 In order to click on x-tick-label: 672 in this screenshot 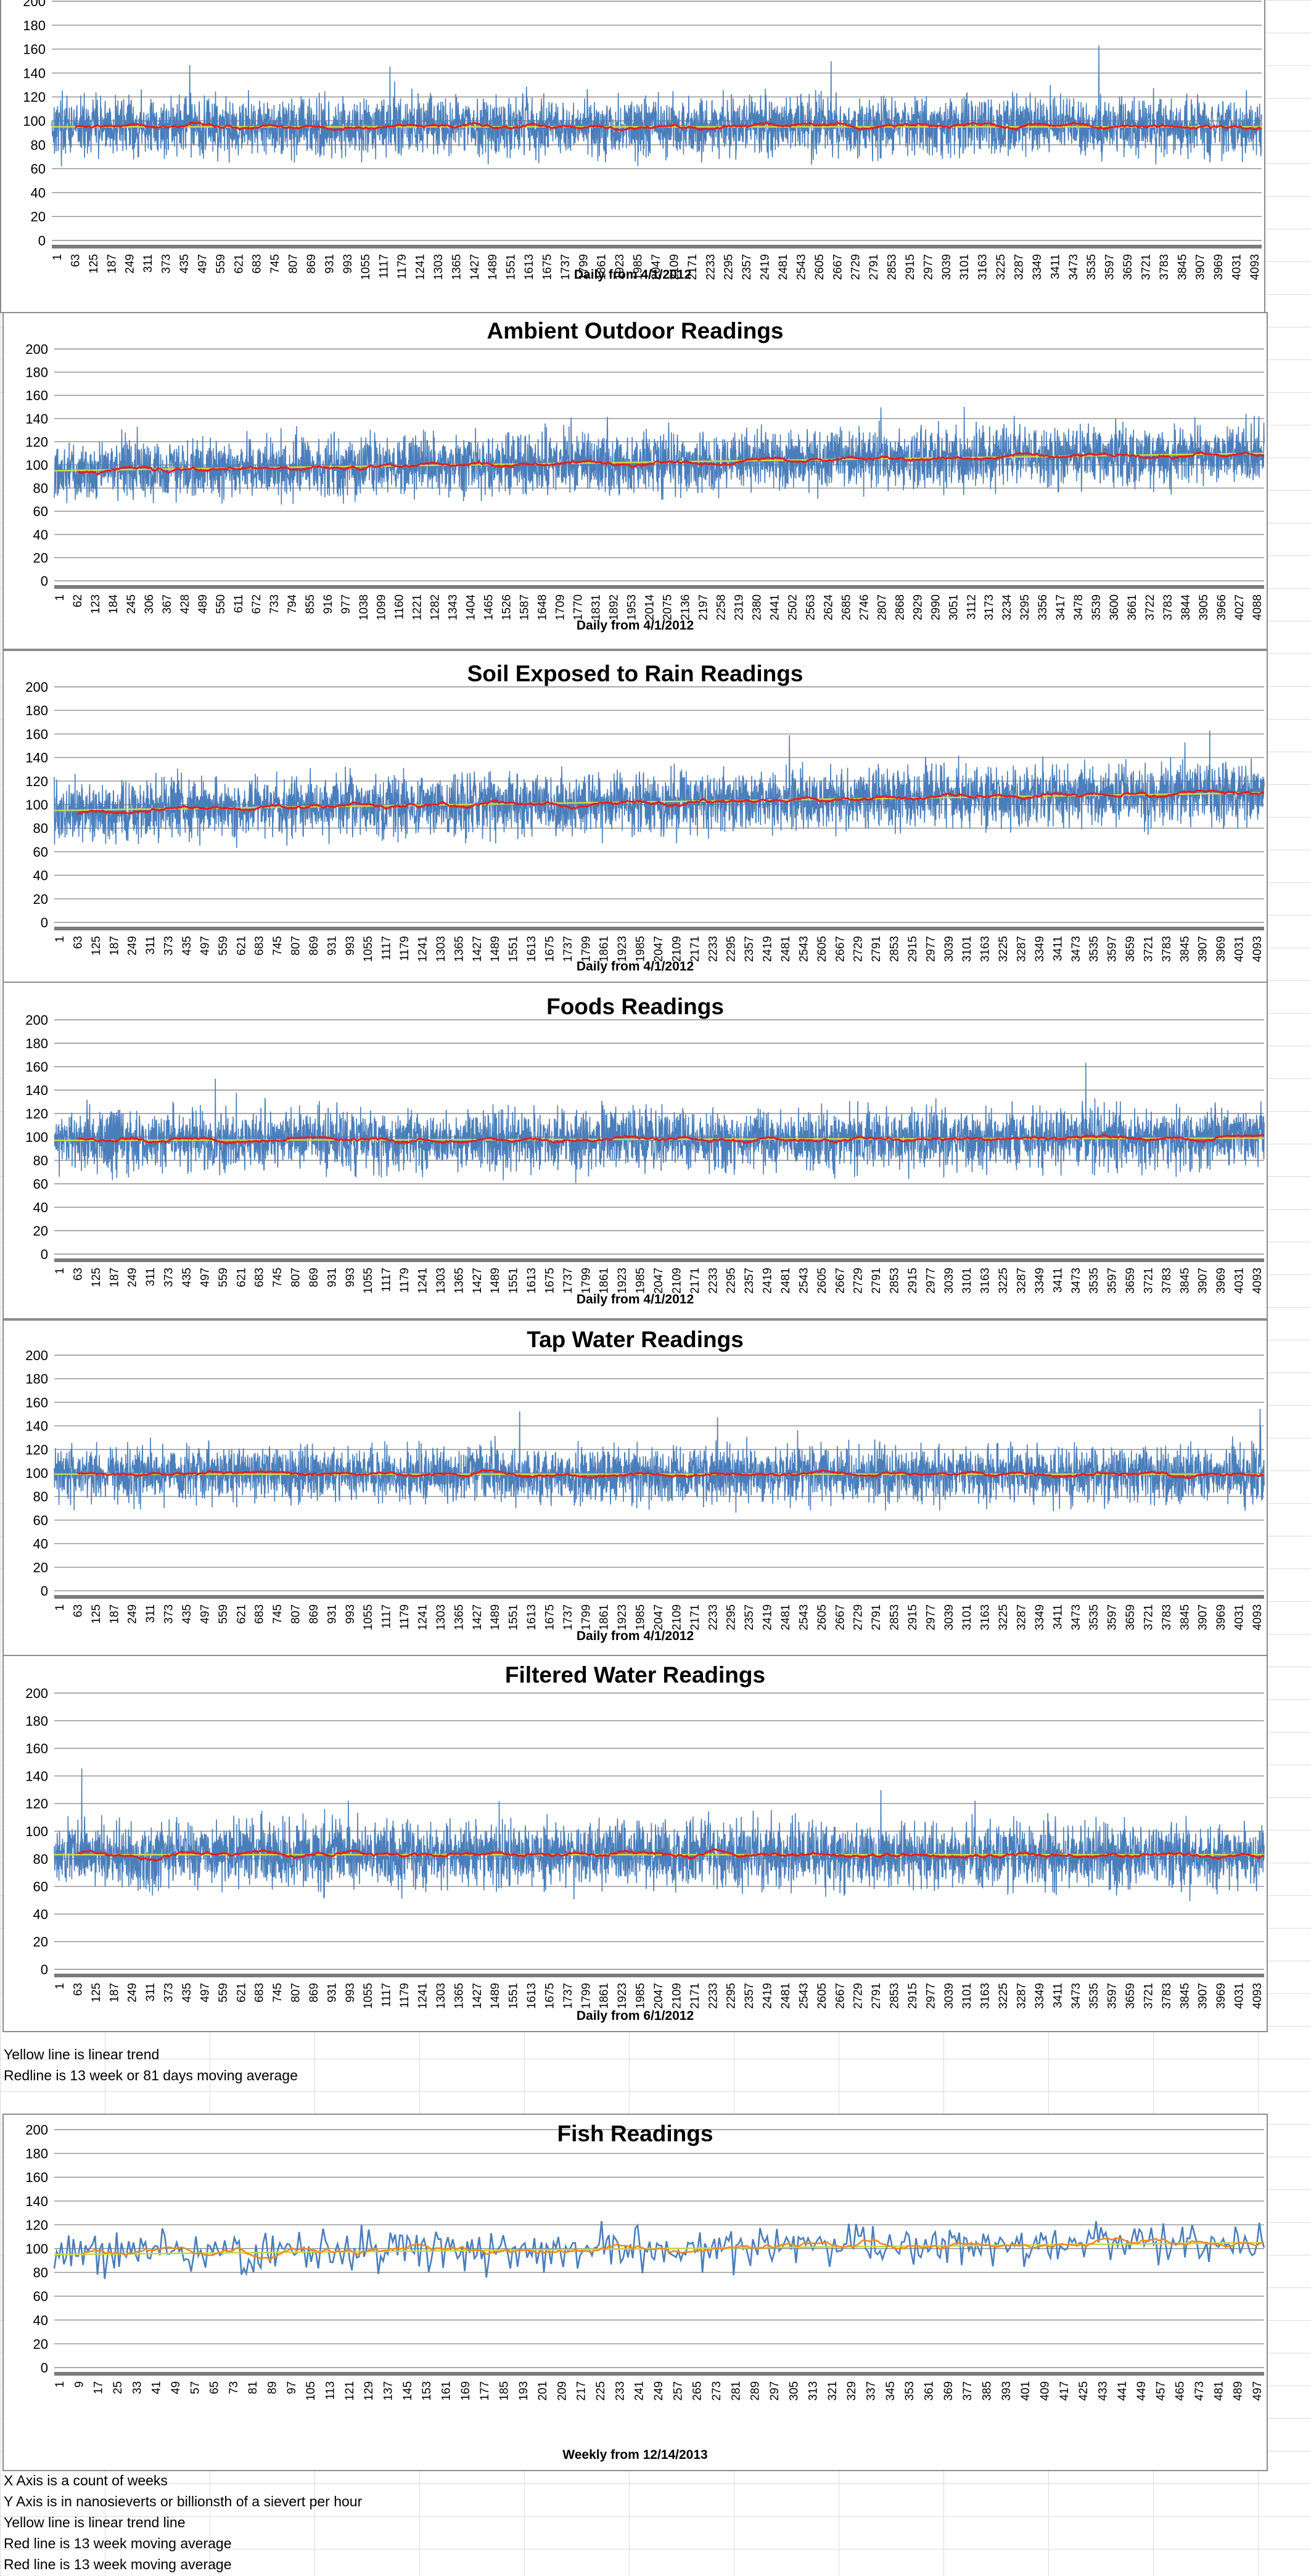, I will do `click(256, 604)`.